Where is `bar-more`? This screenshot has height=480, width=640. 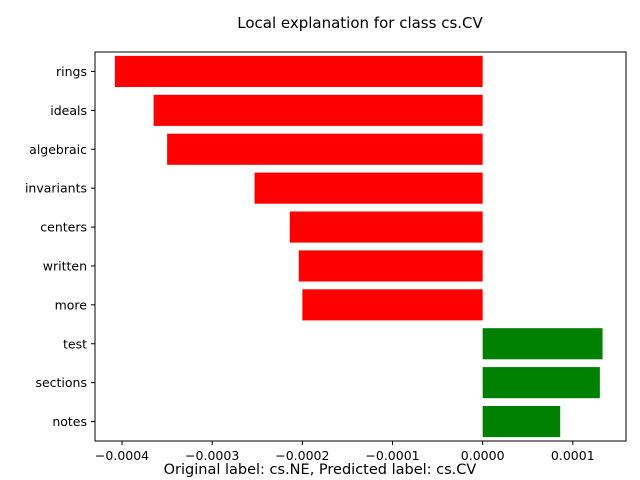 bar-more is located at coordinates (392, 305).